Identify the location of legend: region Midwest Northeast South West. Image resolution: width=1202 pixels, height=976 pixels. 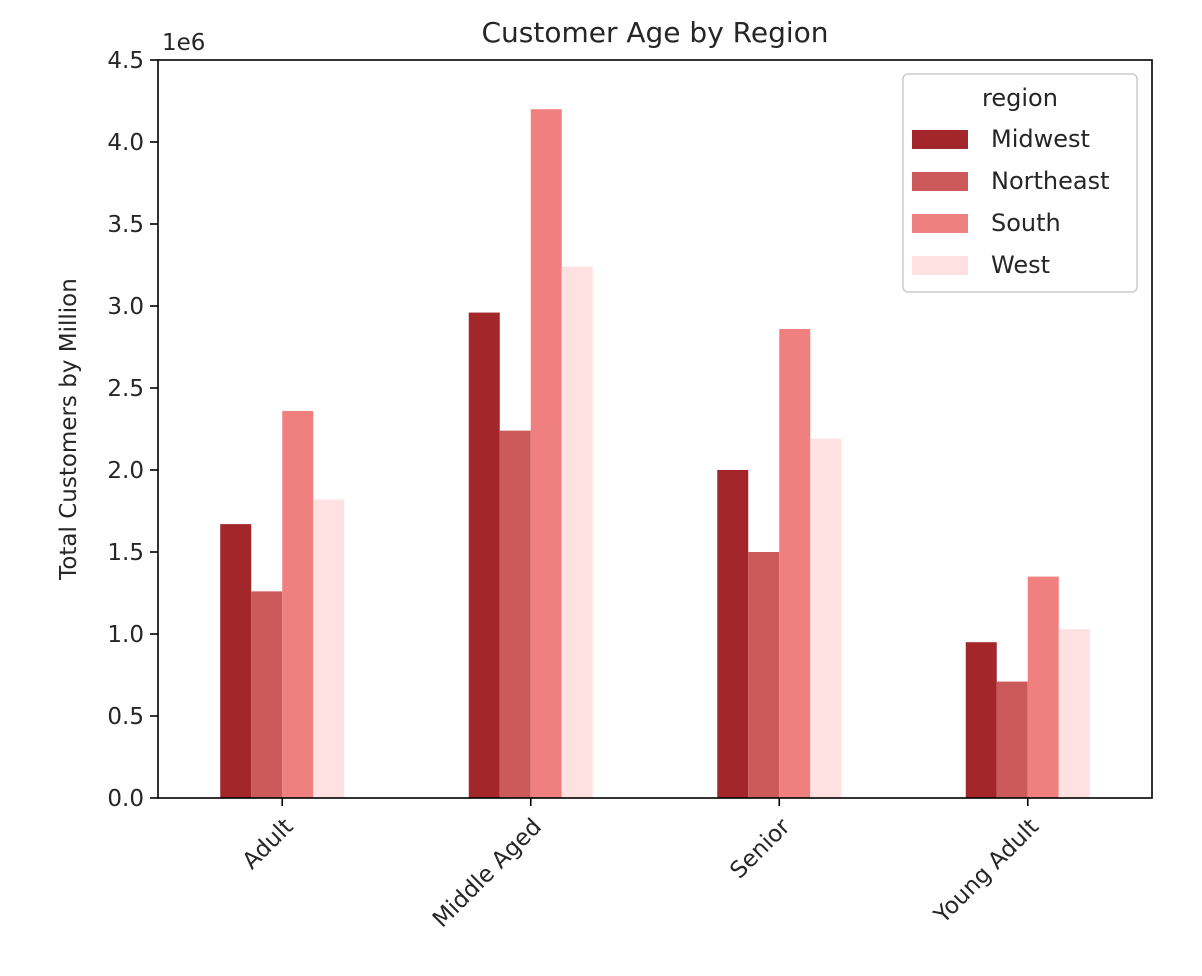
(1020, 183).